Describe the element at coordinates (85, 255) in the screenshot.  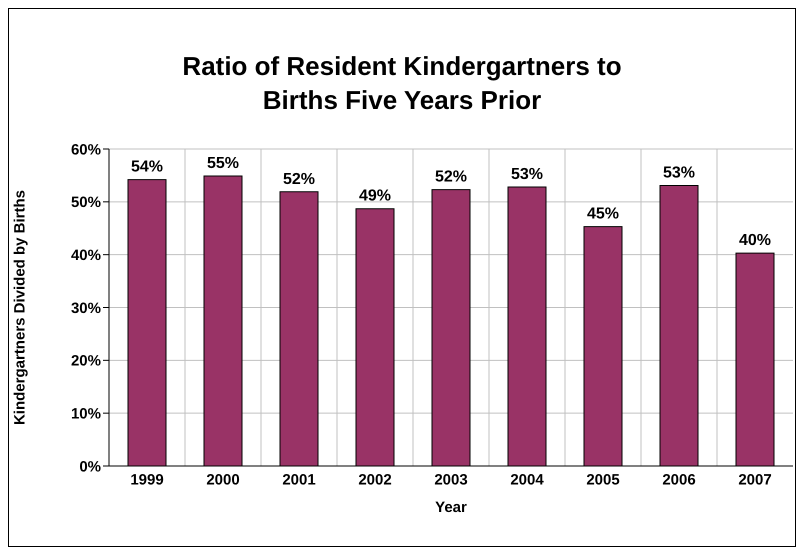
I see `y-tick-label: 40%` at that location.